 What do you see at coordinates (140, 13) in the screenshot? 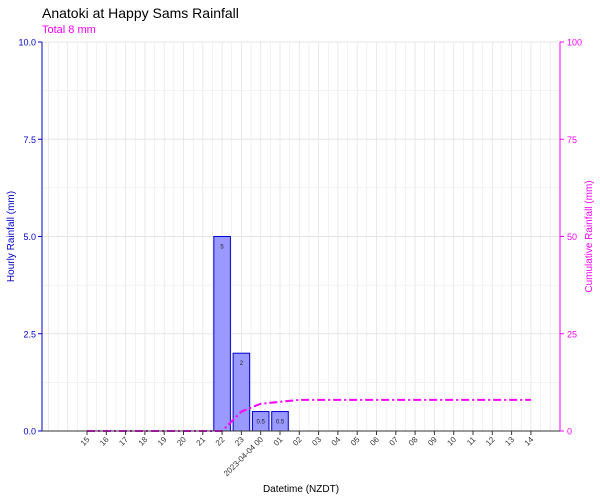
I see `chart-title: Anatoki at Happy Sams Rainfall` at bounding box center [140, 13].